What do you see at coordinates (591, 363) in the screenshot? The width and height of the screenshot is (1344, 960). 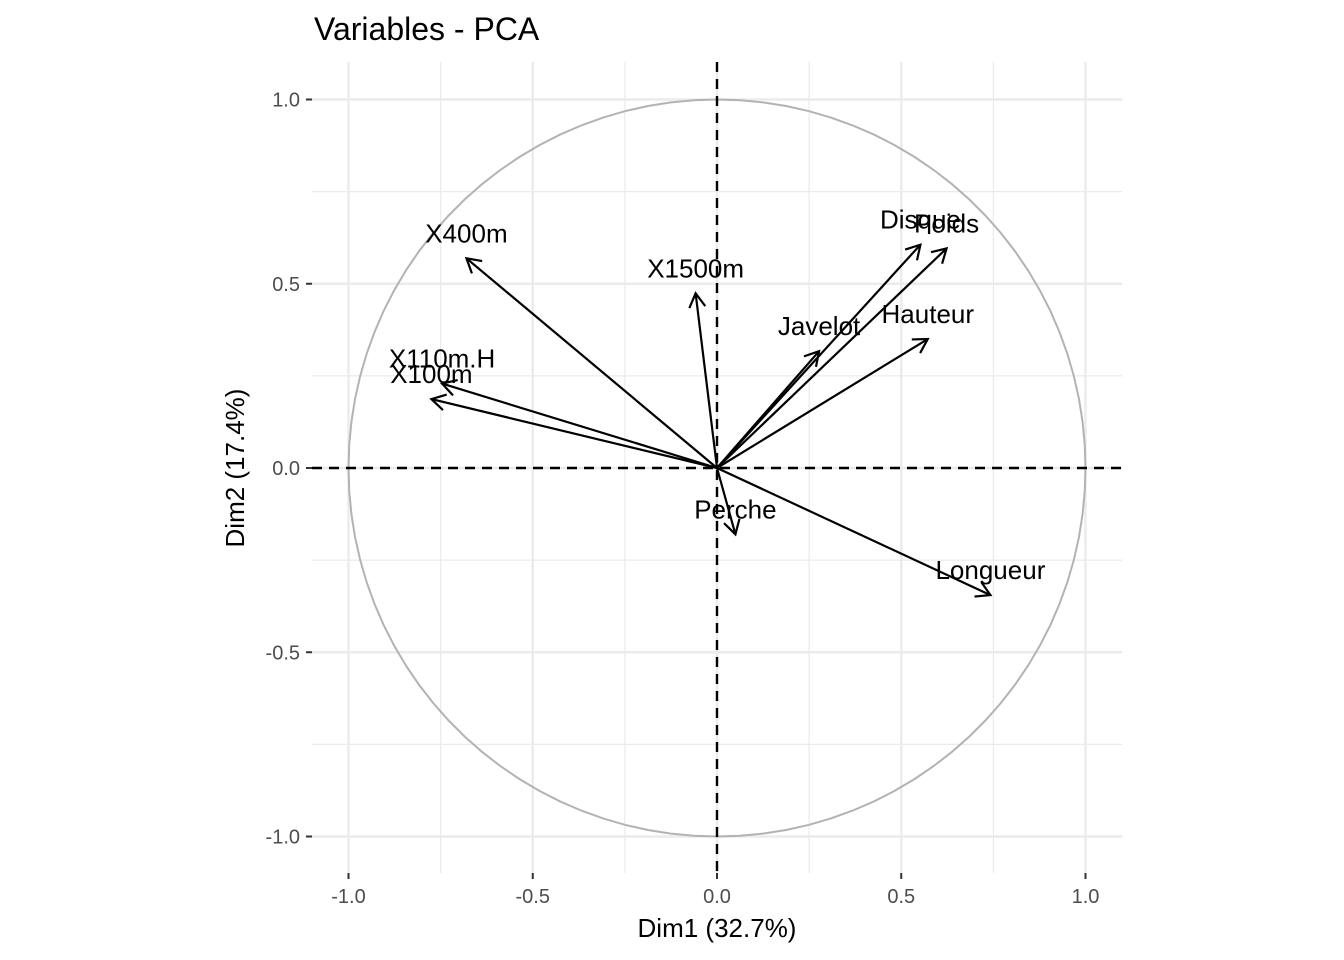 I see `arrow-x400m` at bounding box center [591, 363].